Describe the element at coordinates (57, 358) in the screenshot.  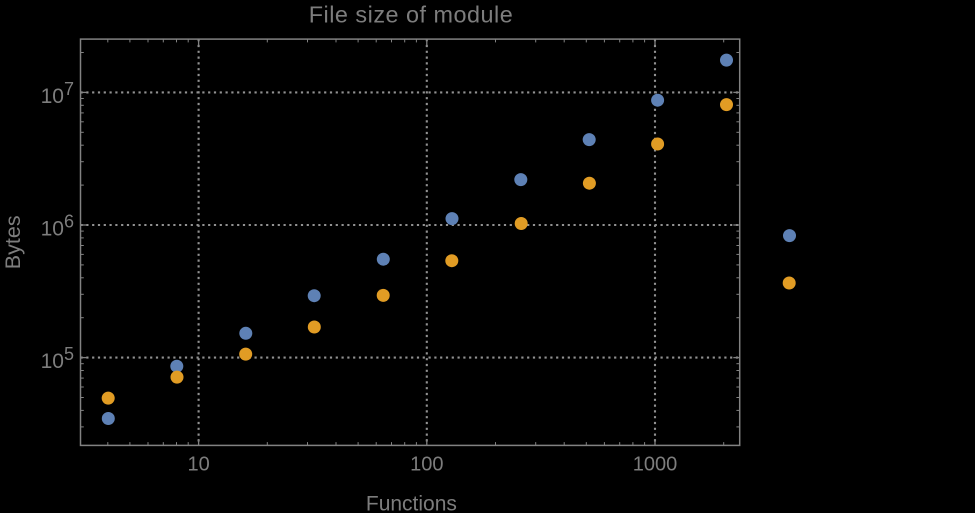
I see `svg-text: 10⁵` at that location.